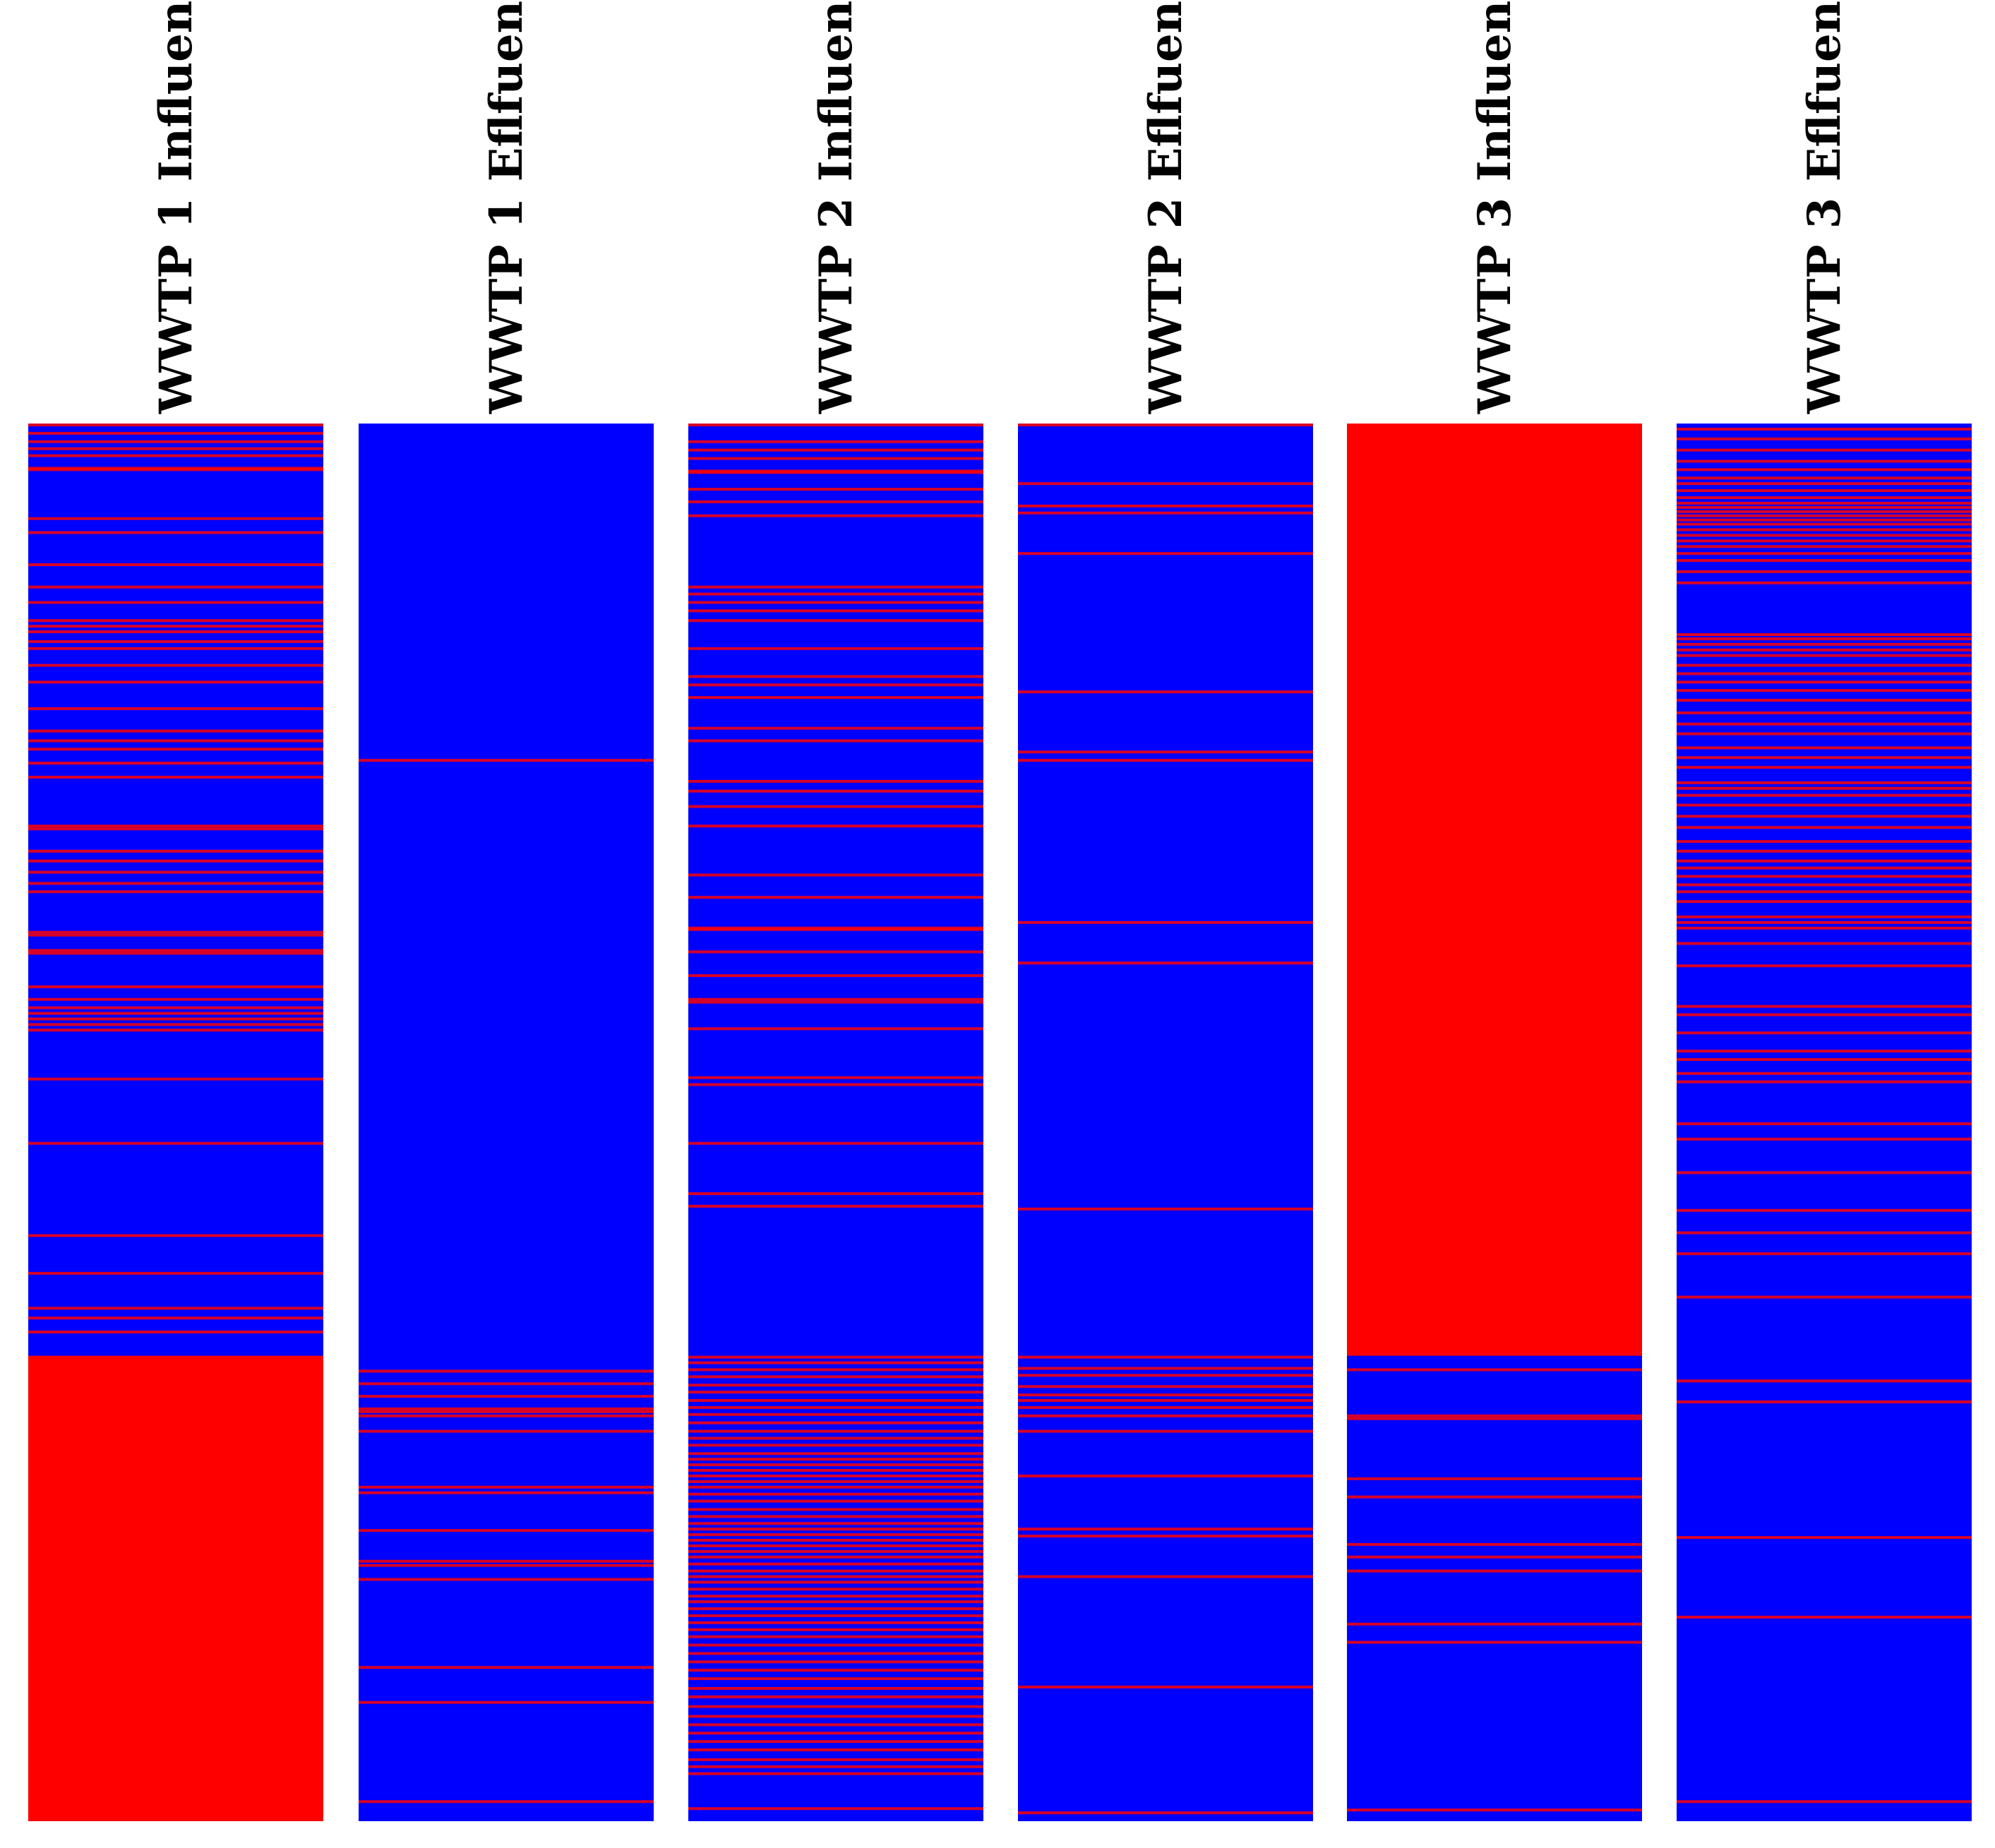  What do you see at coordinates (176, 207) in the screenshot?
I see `column-label: WWTP 1 Influent` at bounding box center [176, 207].